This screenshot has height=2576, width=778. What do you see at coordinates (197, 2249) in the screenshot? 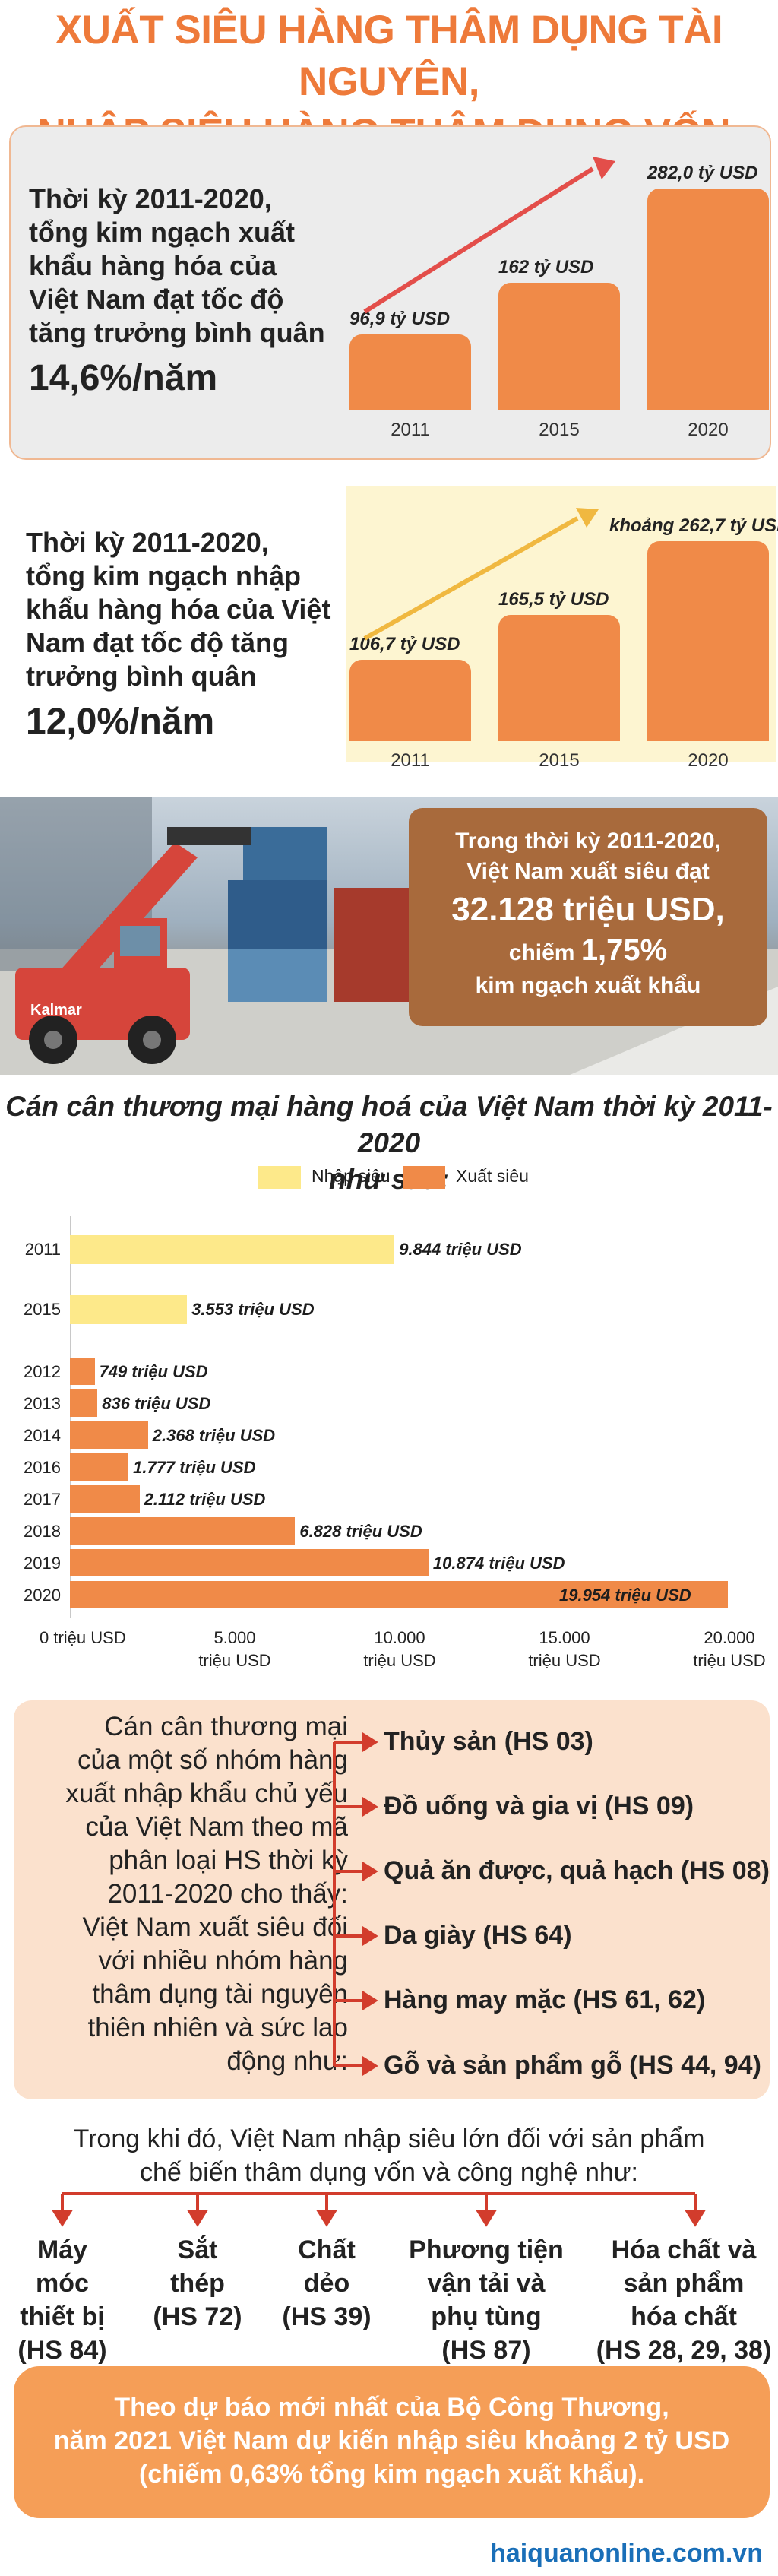
I see `import-item-line: Sắt` at bounding box center [197, 2249].